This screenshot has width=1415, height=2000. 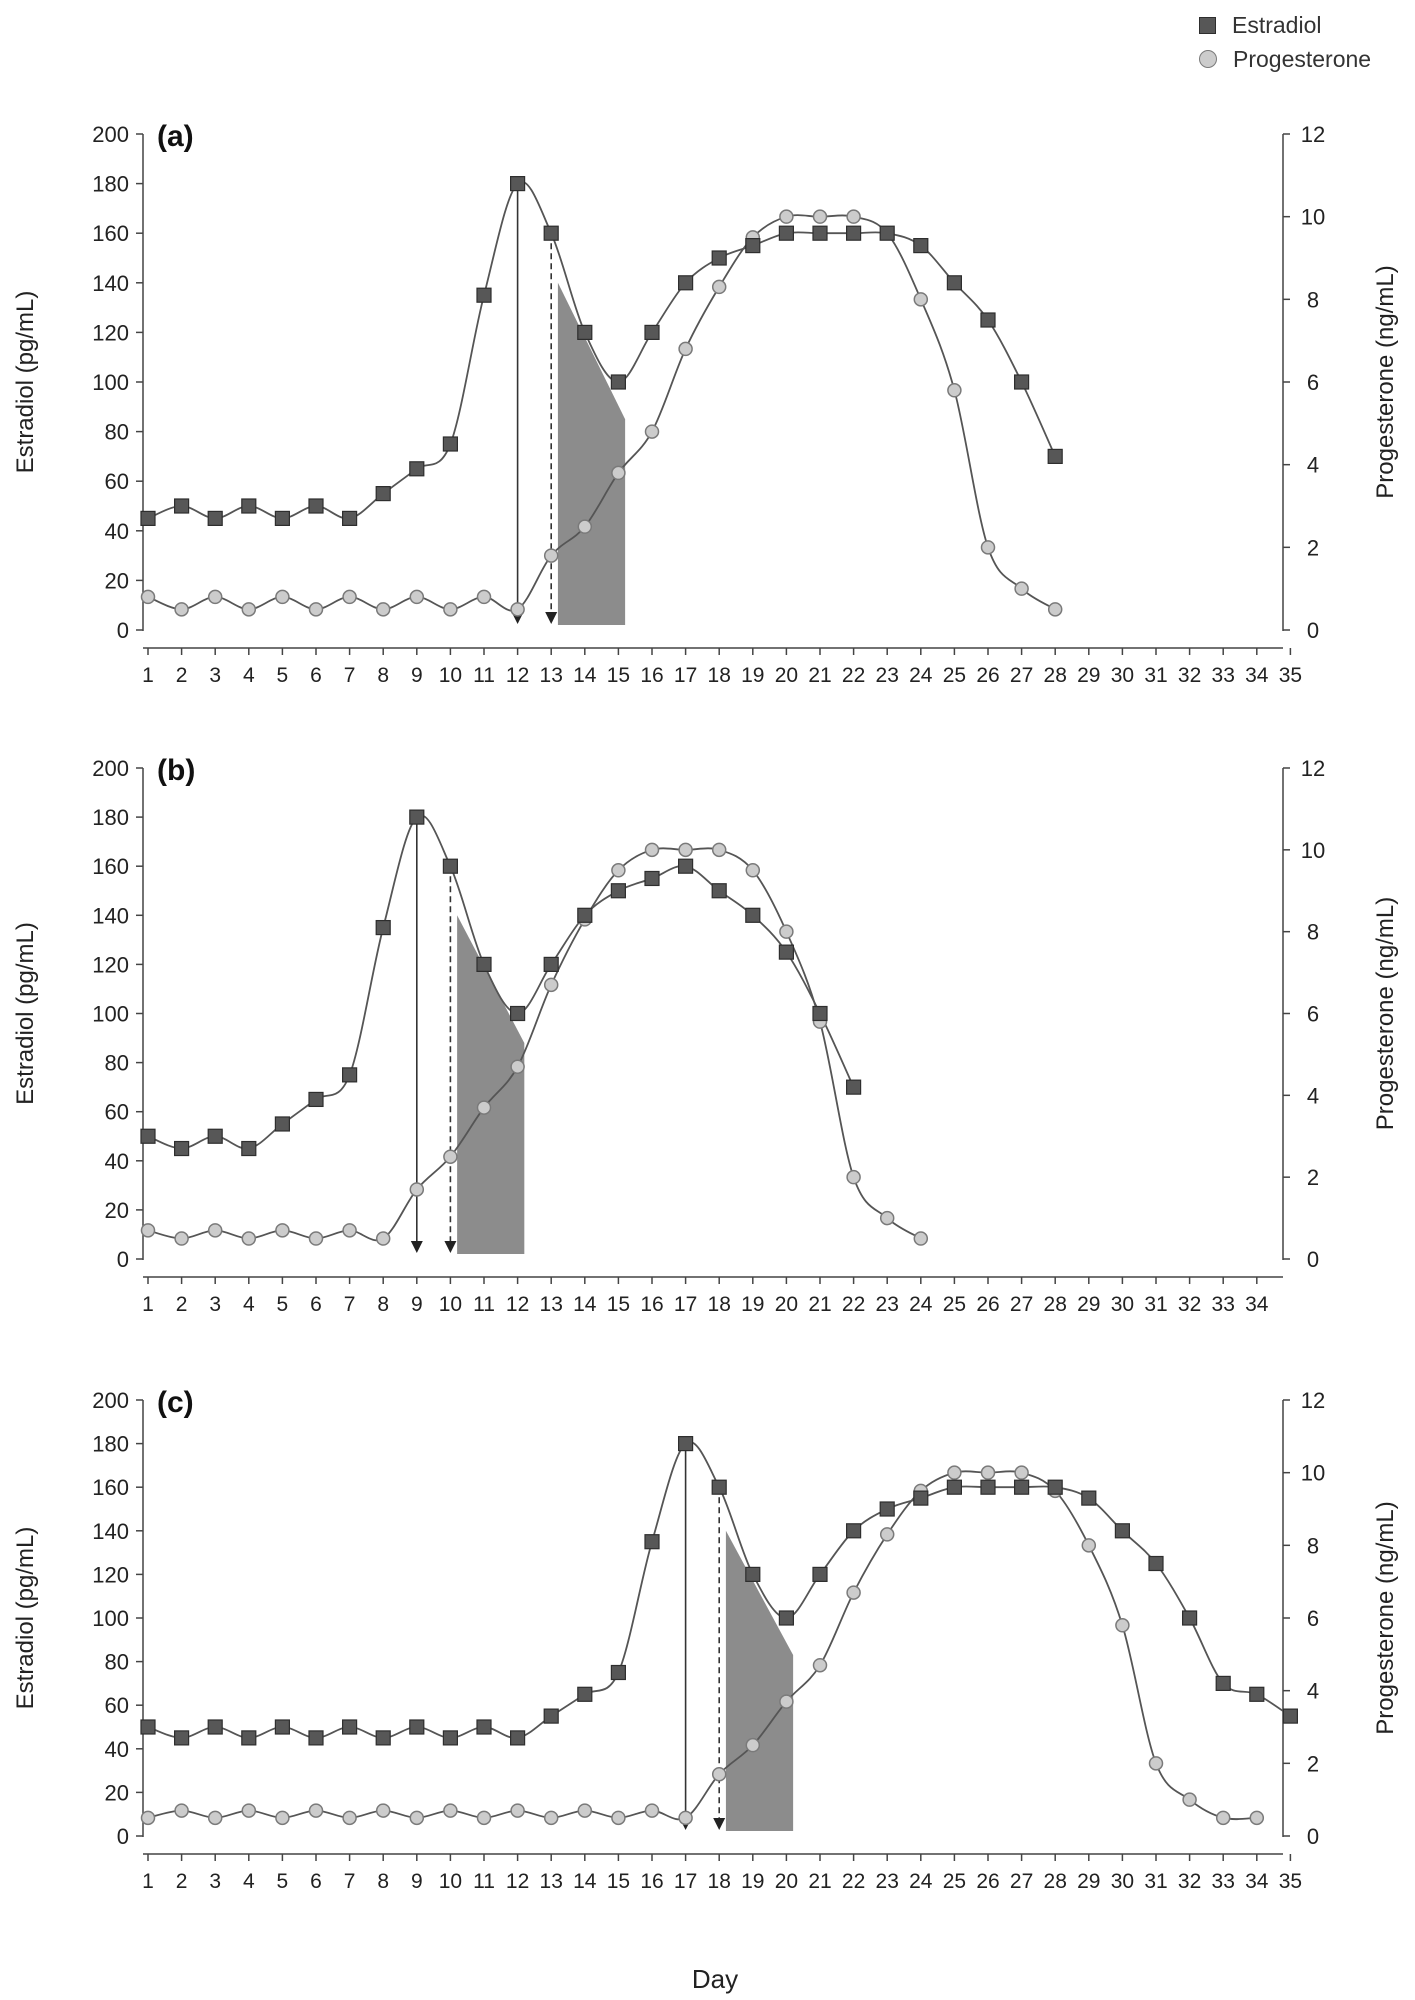 What do you see at coordinates (954, 675) in the screenshot?
I see `x-tick-label: 25` at bounding box center [954, 675].